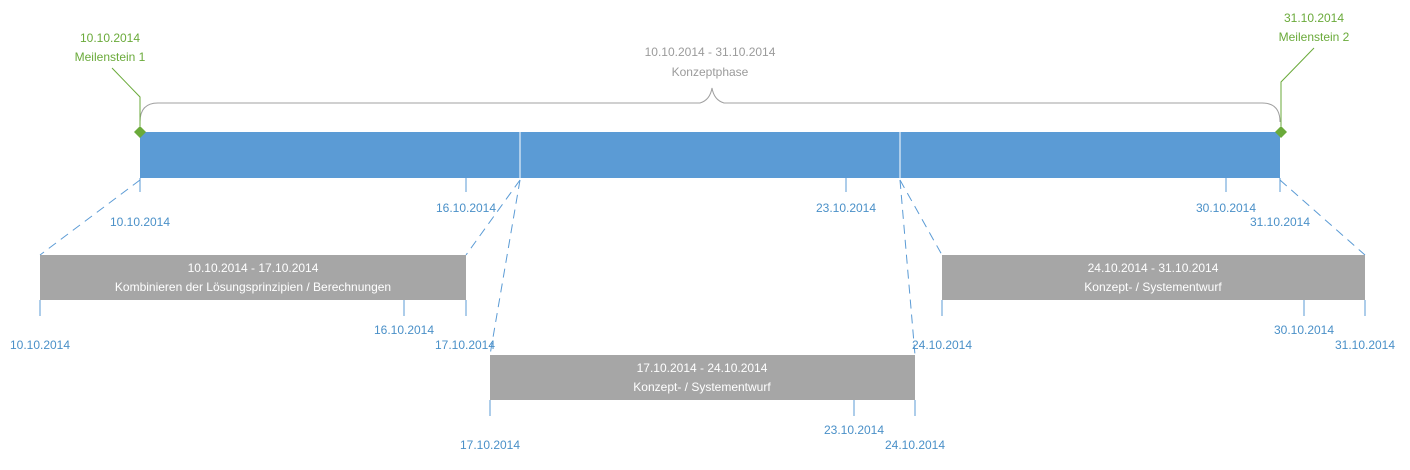 This screenshot has height=470, width=1410. I want to click on milestone-1-leader, so click(126, 96).